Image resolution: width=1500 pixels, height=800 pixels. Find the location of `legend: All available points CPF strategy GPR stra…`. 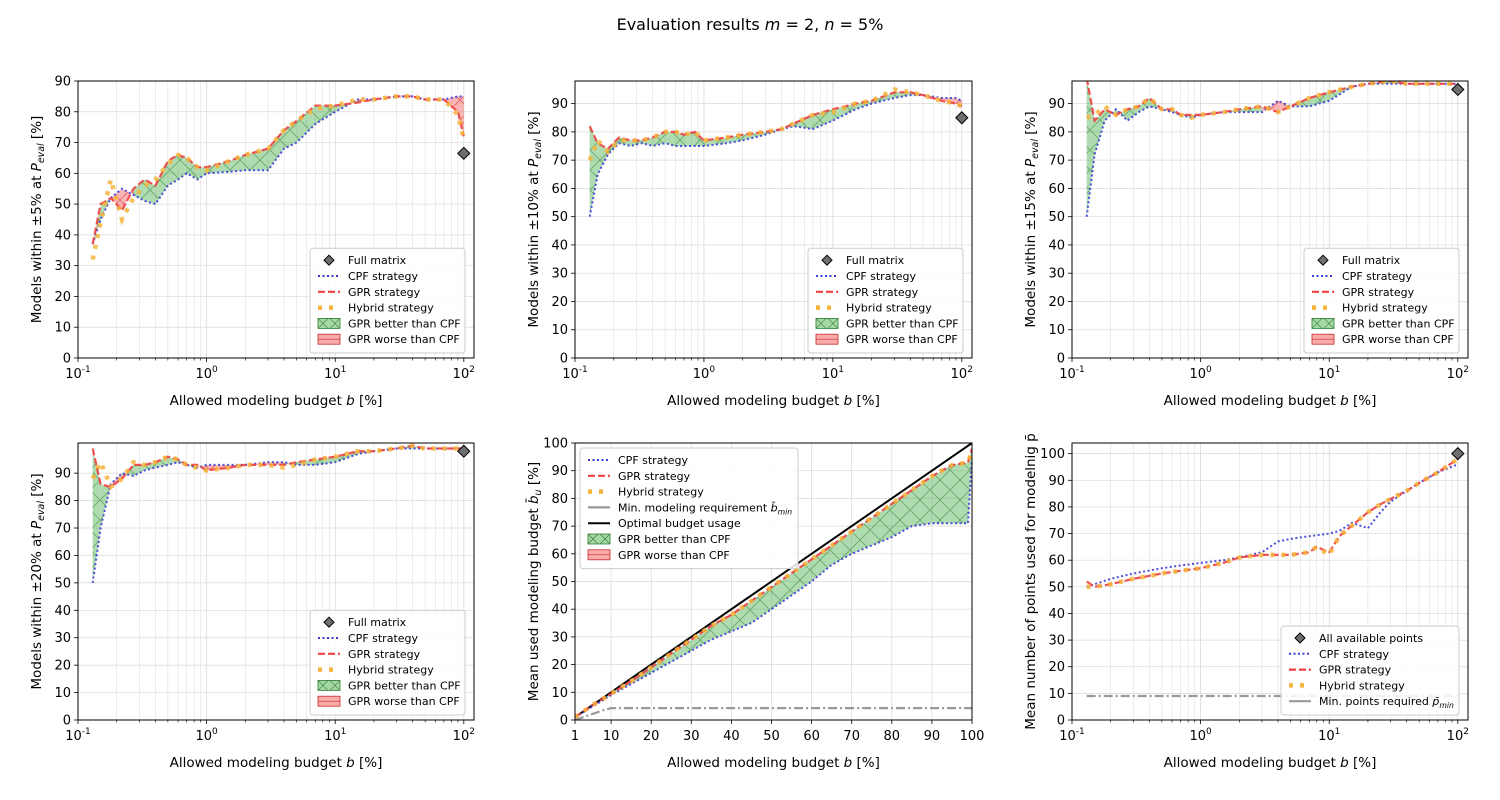

legend: All available points CPF strategy GPR stra… is located at coordinates (1370, 670).